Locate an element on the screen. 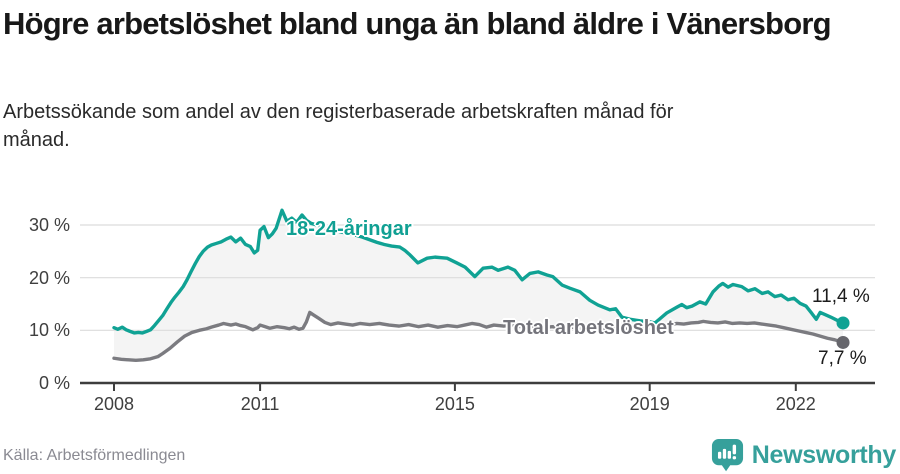 The height and width of the screenshot is (474, 900). source-note: Källa: Arbetsförmedlingen is located at coordinates (94, 455).